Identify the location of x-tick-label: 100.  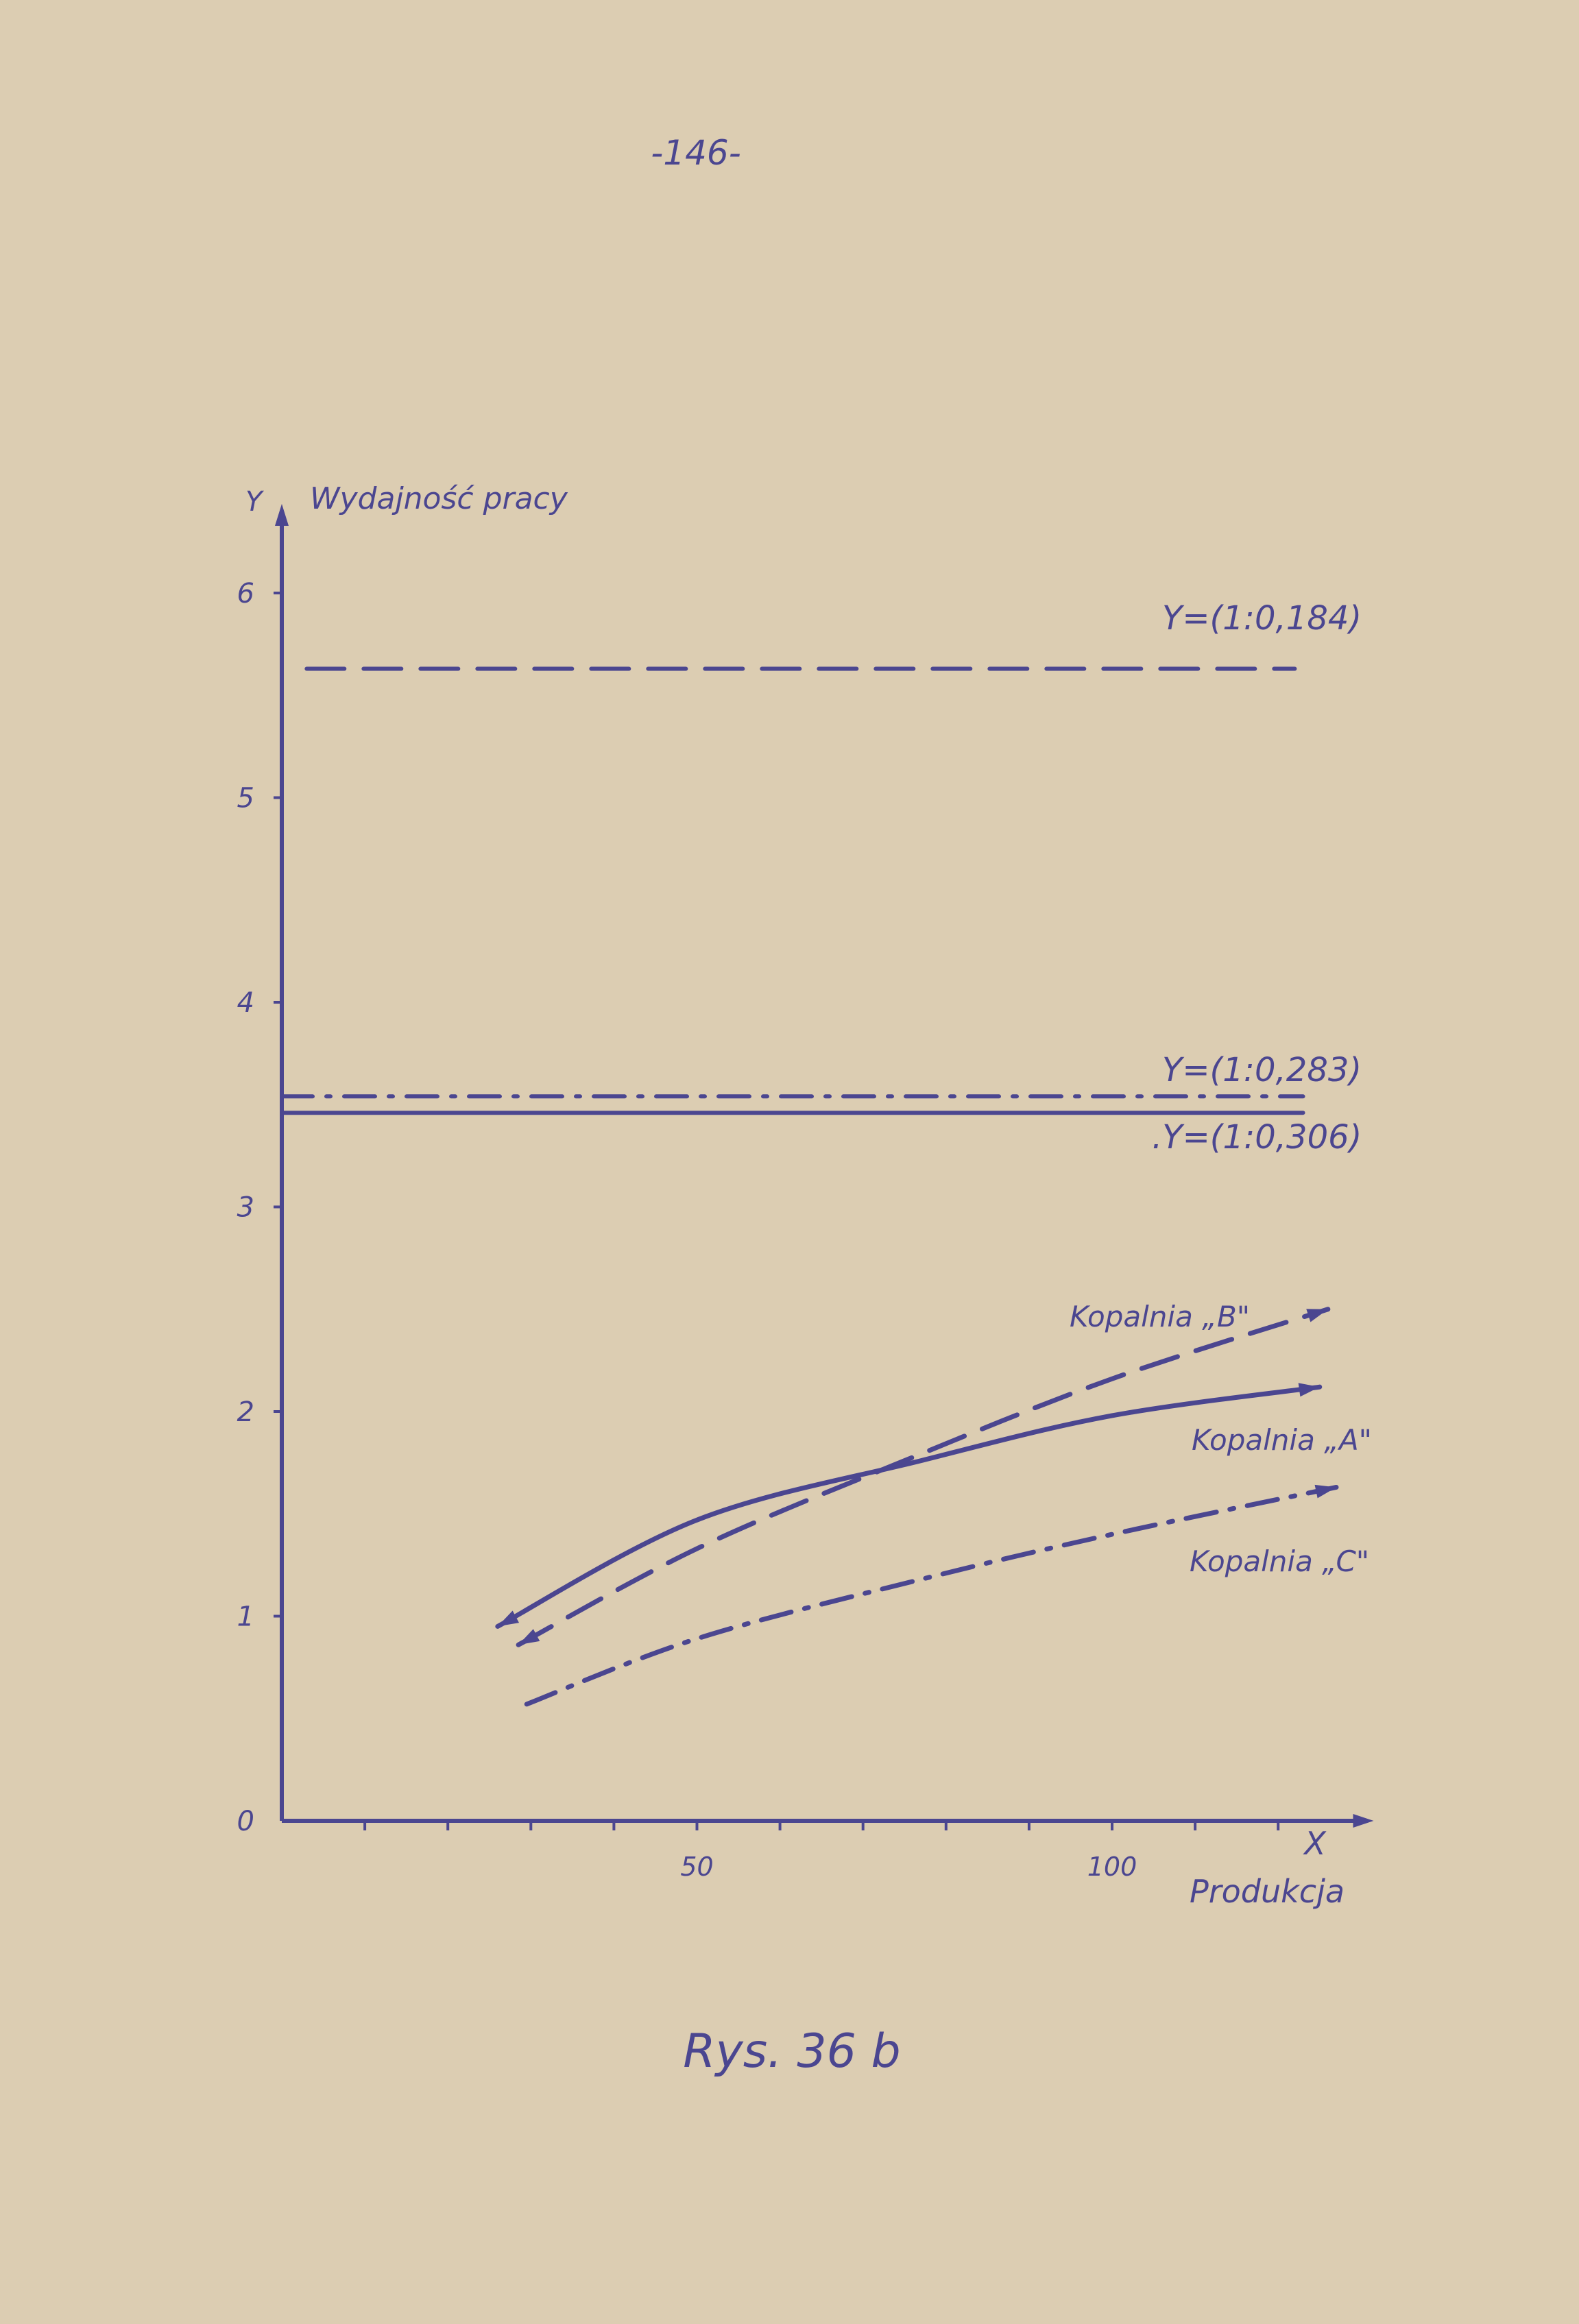
(1112, 1867).